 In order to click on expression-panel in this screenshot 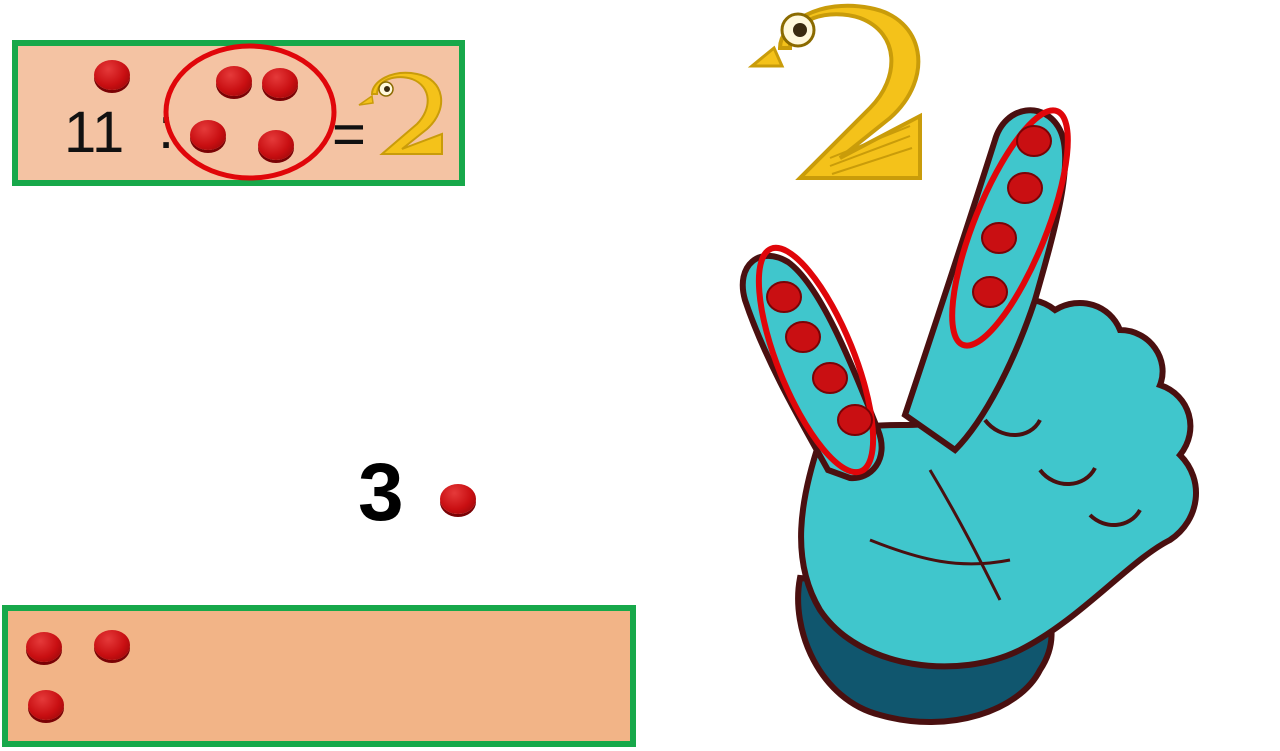, I will do `click(238, 113)`.